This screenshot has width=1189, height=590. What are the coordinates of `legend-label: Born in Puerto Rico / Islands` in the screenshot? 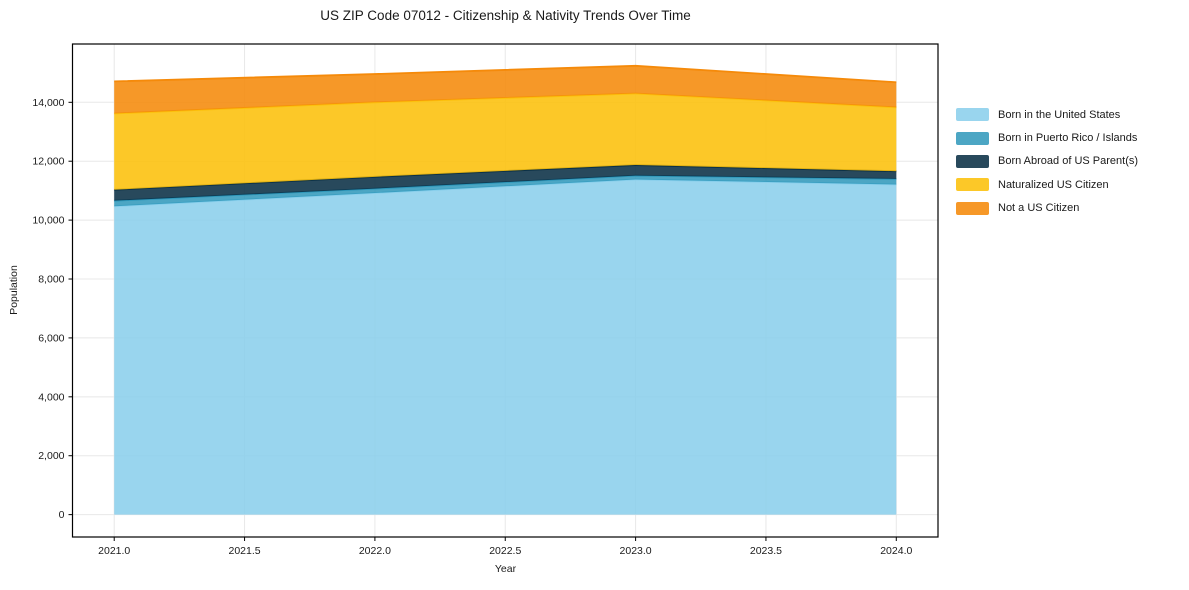 It's located at (1068, 138).